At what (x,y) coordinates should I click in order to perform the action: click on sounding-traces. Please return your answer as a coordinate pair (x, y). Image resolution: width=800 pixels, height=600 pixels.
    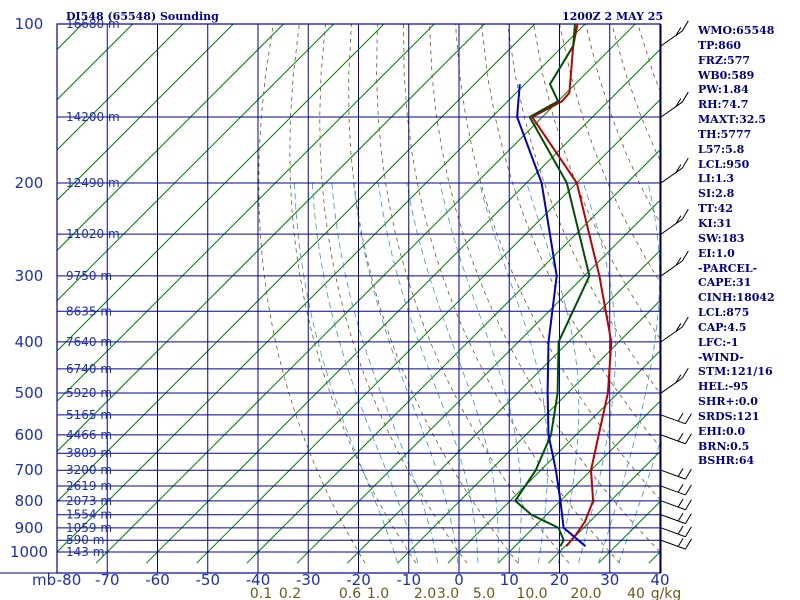
    Looking at the image, I should click on (563, 285).